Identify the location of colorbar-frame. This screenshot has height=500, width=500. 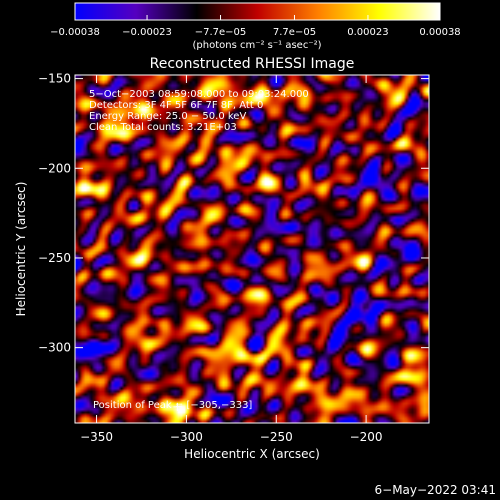
(257, 11).